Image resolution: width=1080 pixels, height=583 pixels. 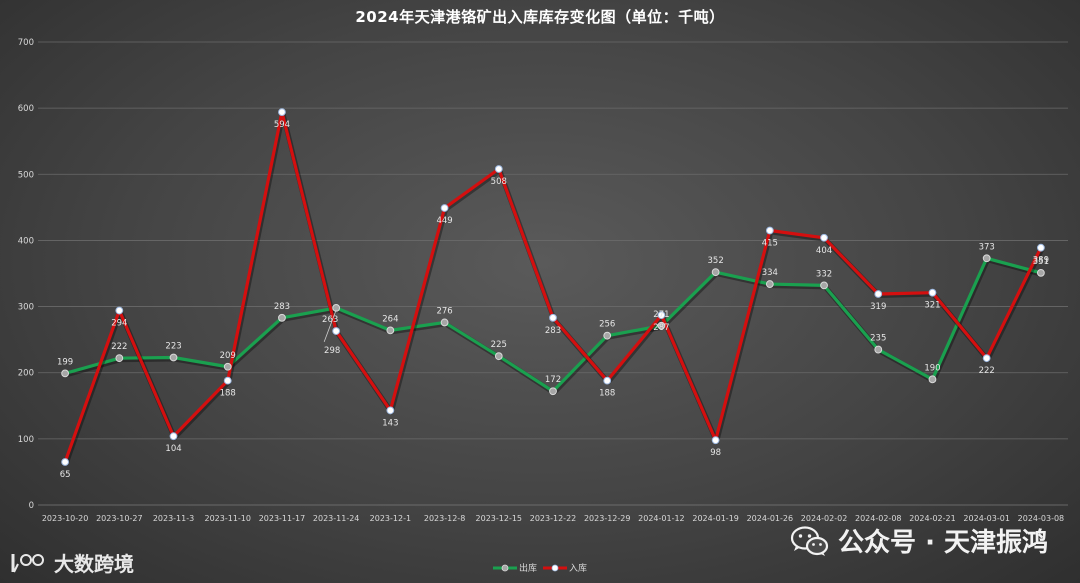 What do you see at coordinates (173, 449) in the screenshot?
I see `data-label-in: 104` at bounding box center [173, 449].